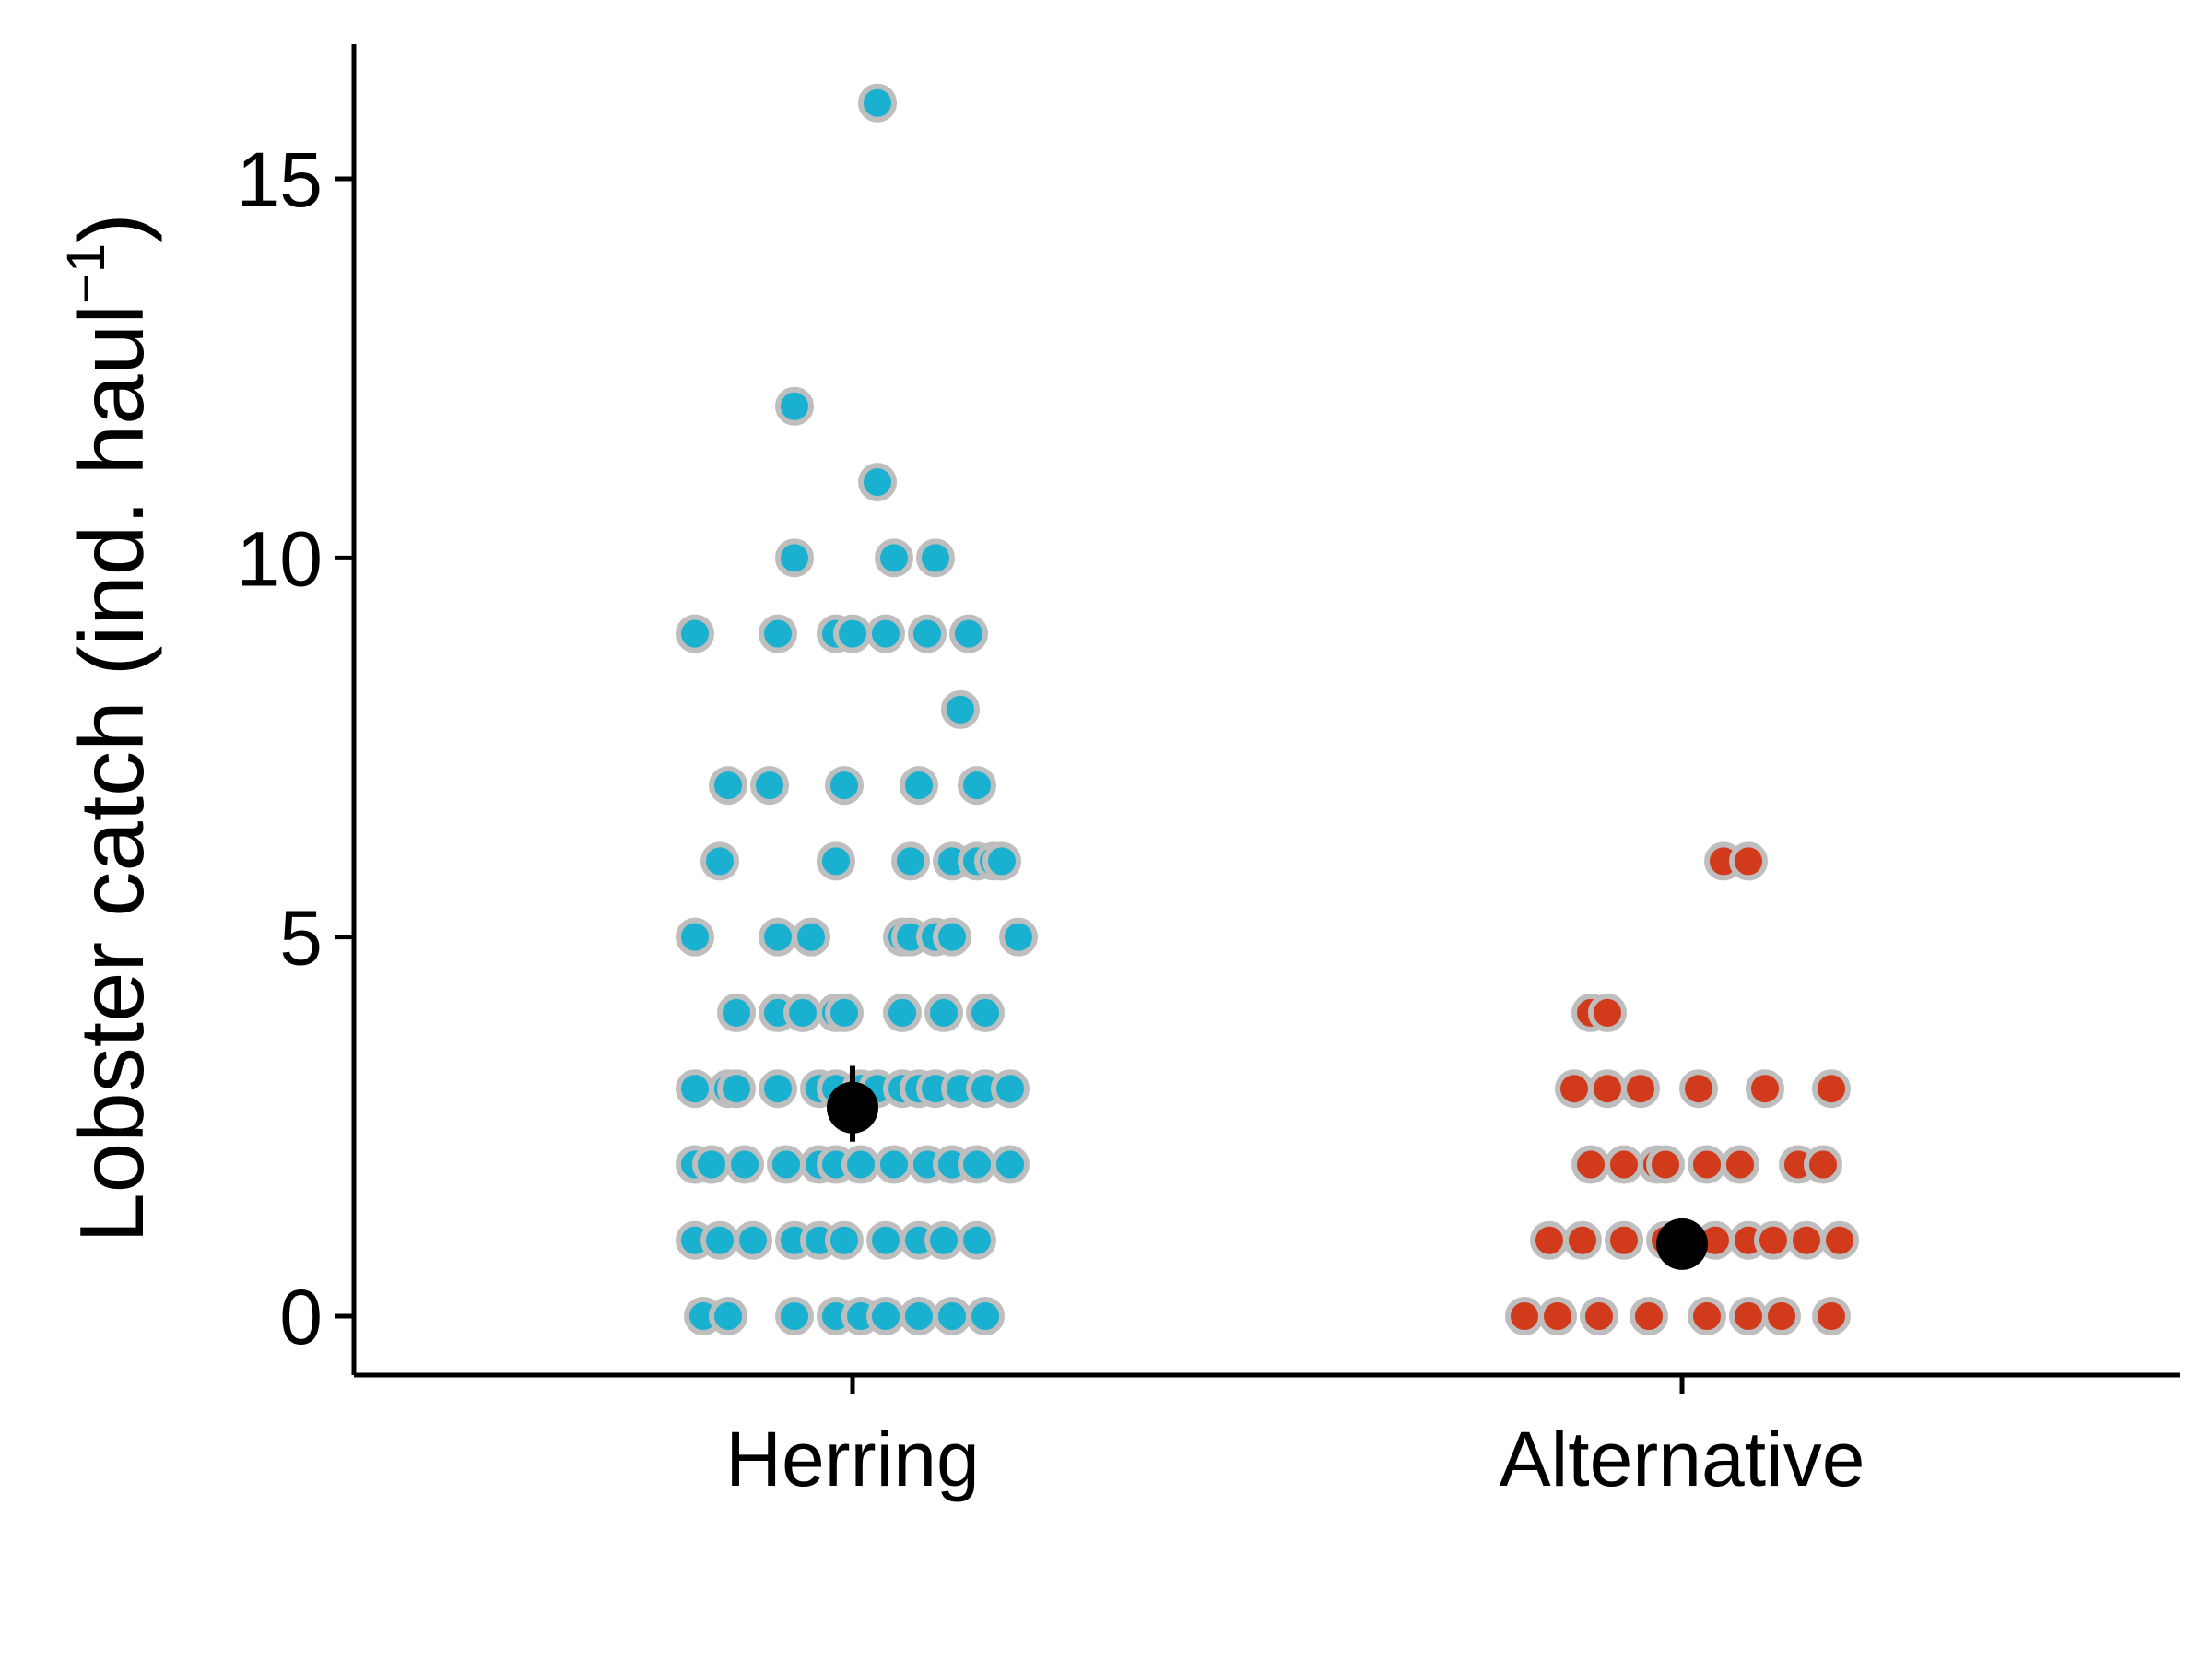  I want to click on y-tick-label: 0, so click(301, 1317).